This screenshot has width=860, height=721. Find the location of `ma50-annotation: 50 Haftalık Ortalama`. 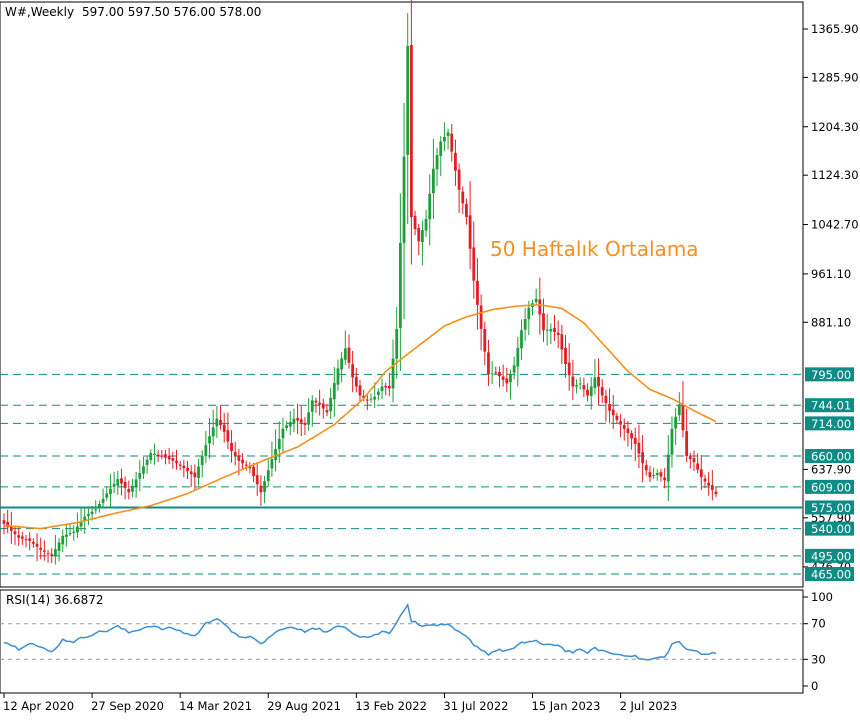

ma50-annotation: 50 Haftalık Ortalama is located at coordinates (594, 249).